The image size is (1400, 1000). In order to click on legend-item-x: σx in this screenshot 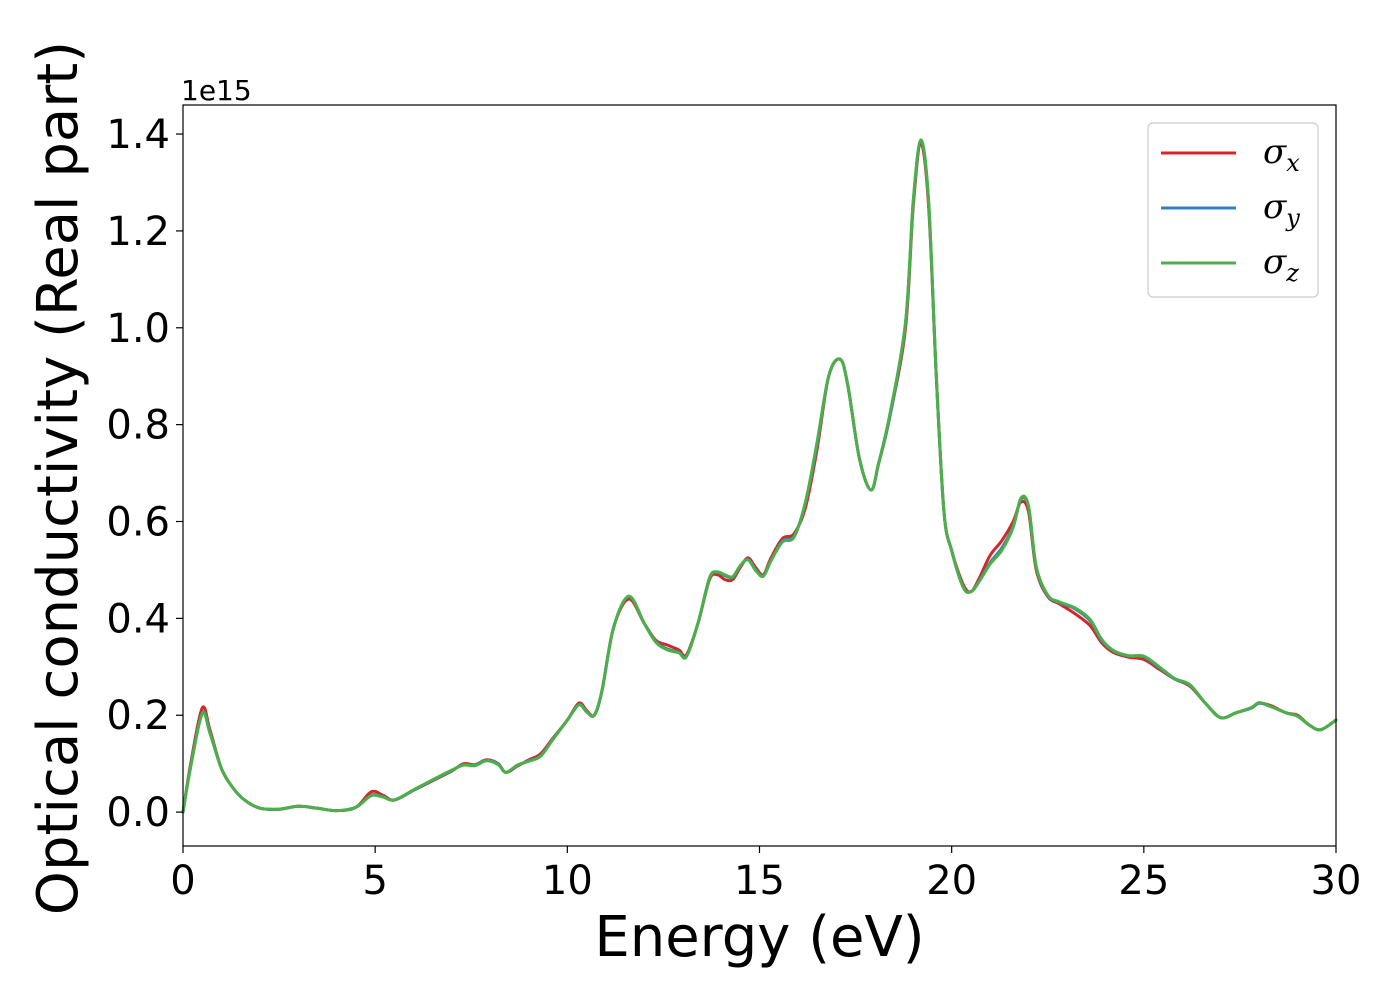, I will do `click(1230, 154)`.